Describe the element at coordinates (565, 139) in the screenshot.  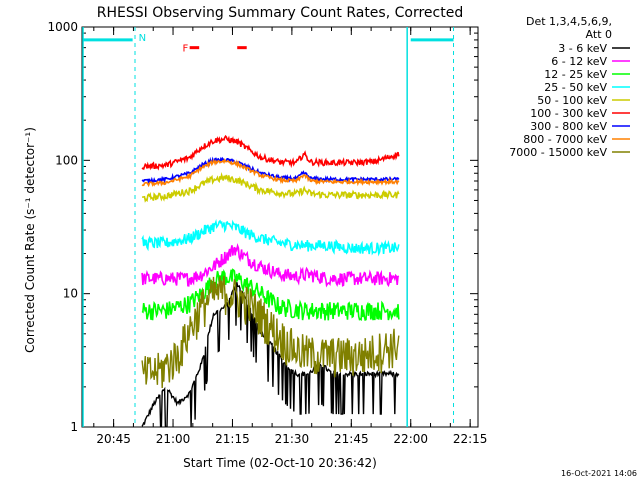
I see `legend-label-7: 800 - 7000 keV` at that location.